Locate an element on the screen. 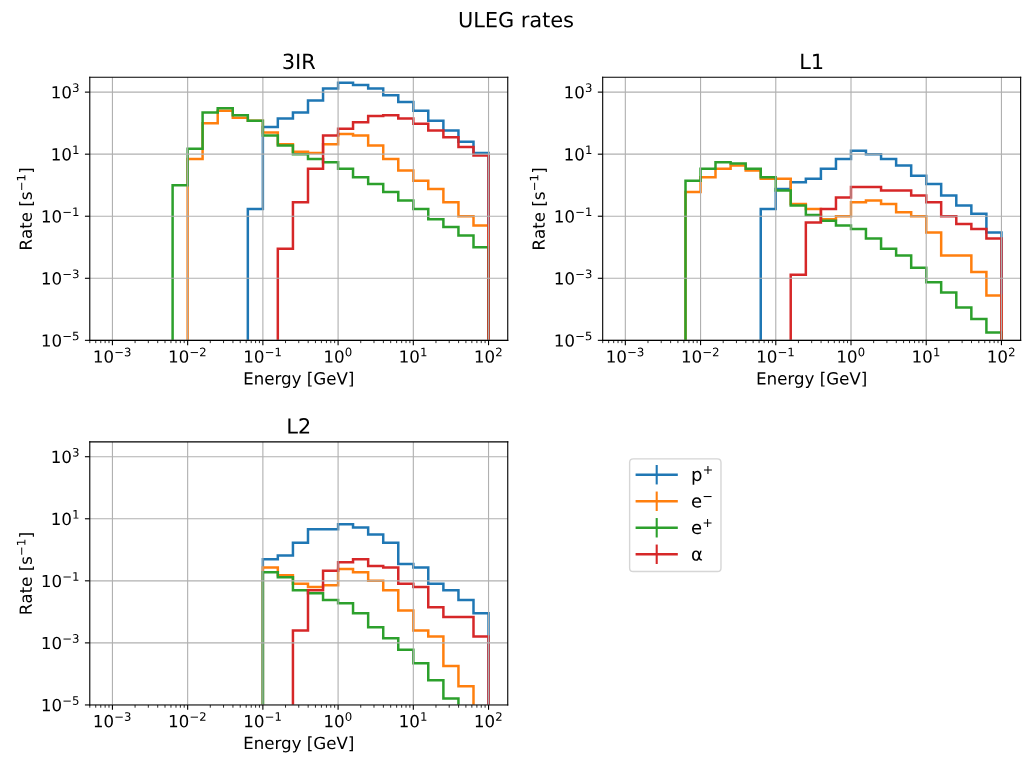 The height and width of the screenshot is (758, 1032). legend-label: p$^{+}$ is located at coordinates (702, 475).